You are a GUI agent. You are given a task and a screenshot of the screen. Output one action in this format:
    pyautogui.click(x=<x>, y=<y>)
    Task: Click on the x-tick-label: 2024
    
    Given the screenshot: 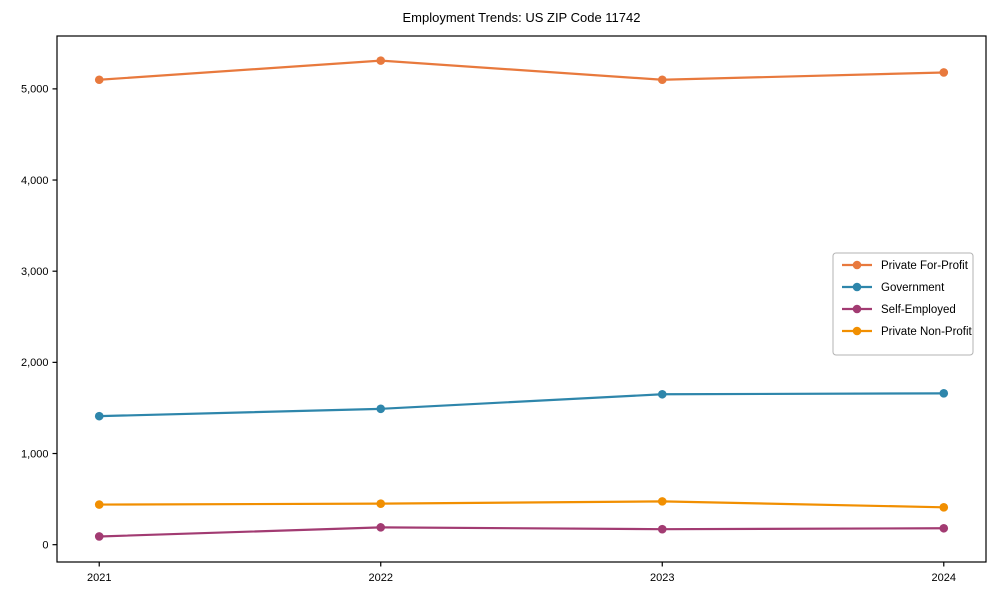 What is the action you would take?
    pyautogui.click(x=944, y=578)
    